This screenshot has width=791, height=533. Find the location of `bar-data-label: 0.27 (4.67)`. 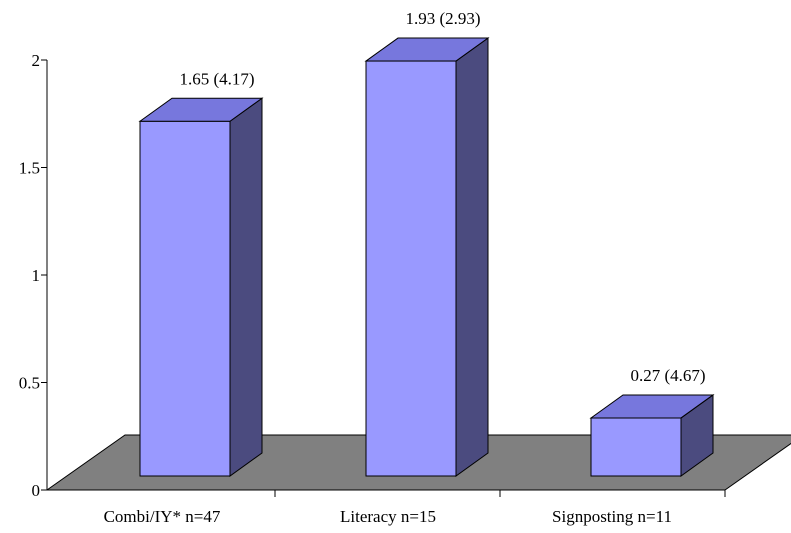

bar-data-label: 0.27 (4.67) is located at coordinates (667, 375).